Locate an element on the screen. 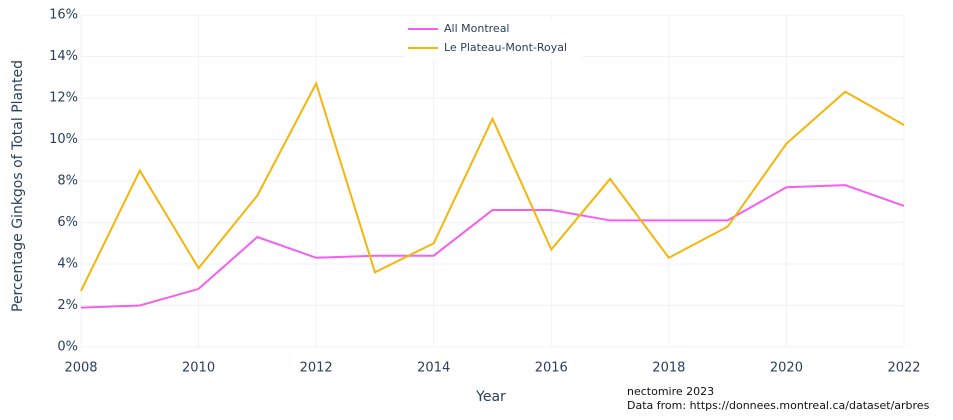  x-tick-label: 2012 is located at coordinates (316, 368).